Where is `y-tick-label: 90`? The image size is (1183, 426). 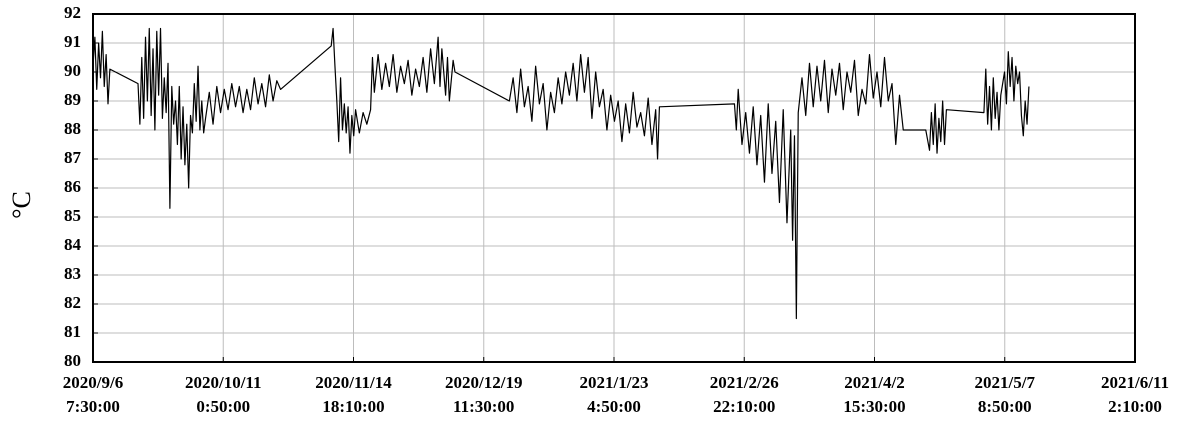 y-tick-label: 90 is located at coordinates (72, 70).